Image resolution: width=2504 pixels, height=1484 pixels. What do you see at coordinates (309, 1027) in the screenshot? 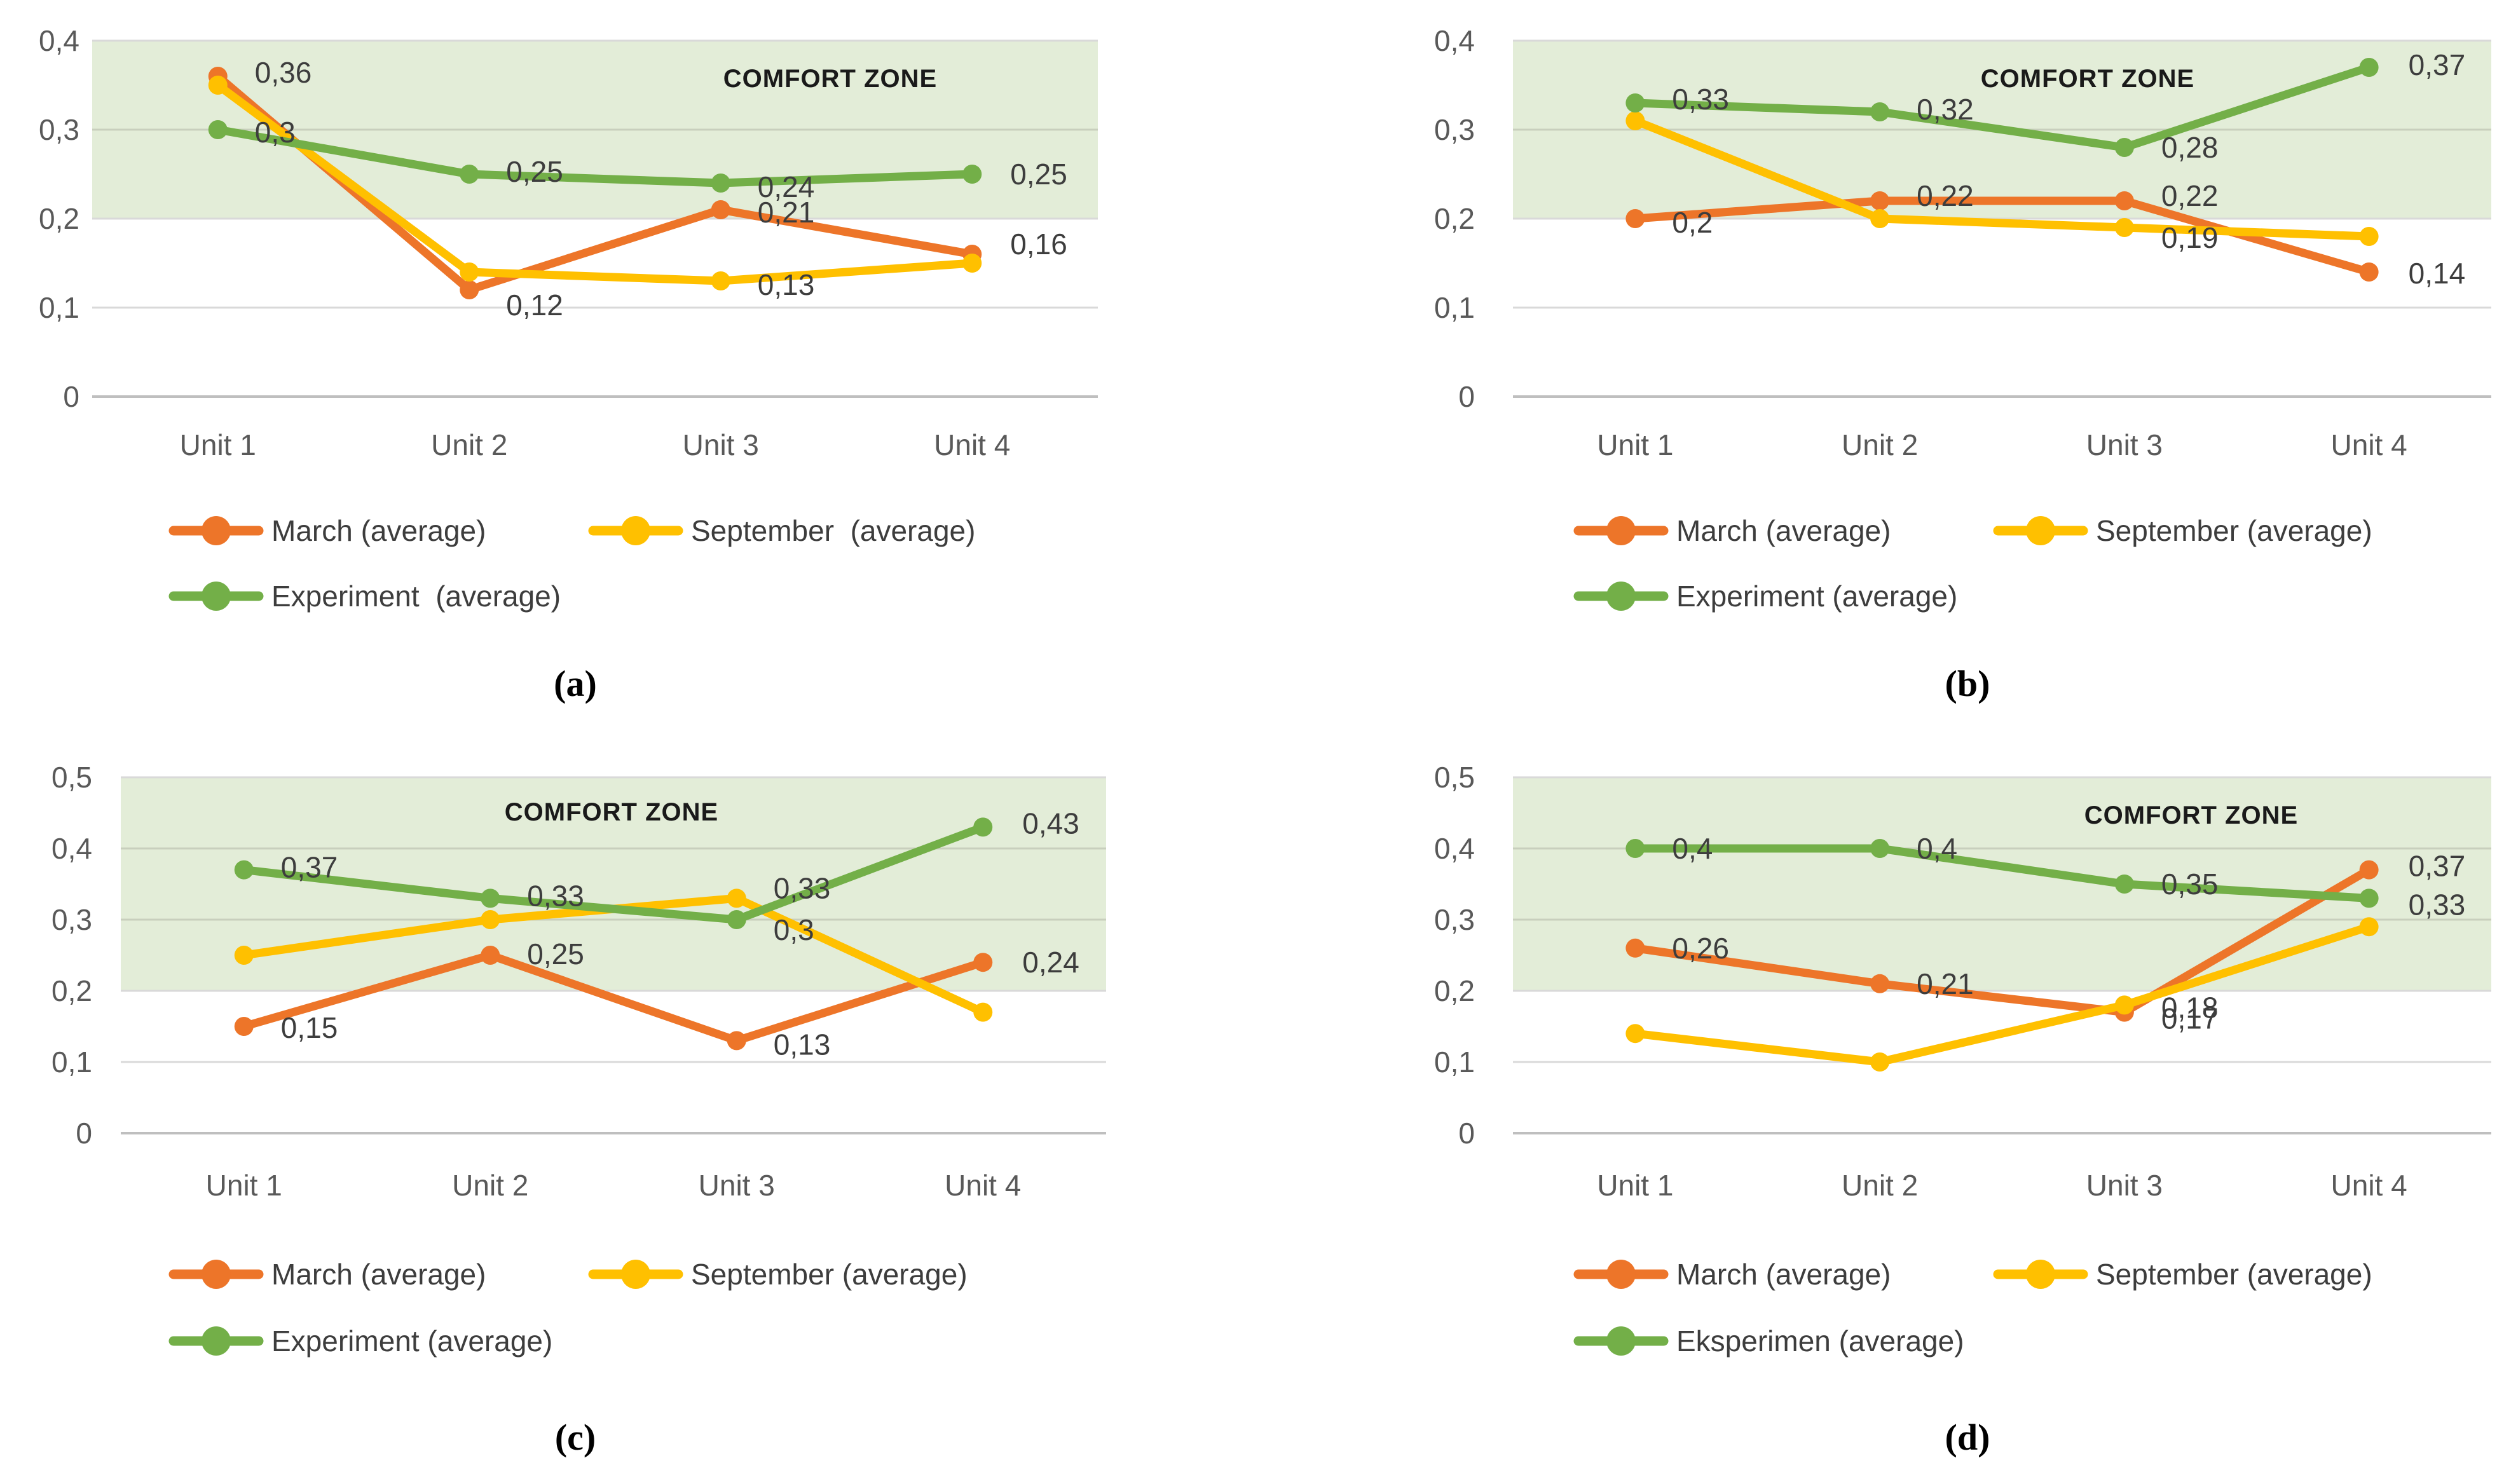
I see `value-label: 0,15` at bounding box center [309, 1027].